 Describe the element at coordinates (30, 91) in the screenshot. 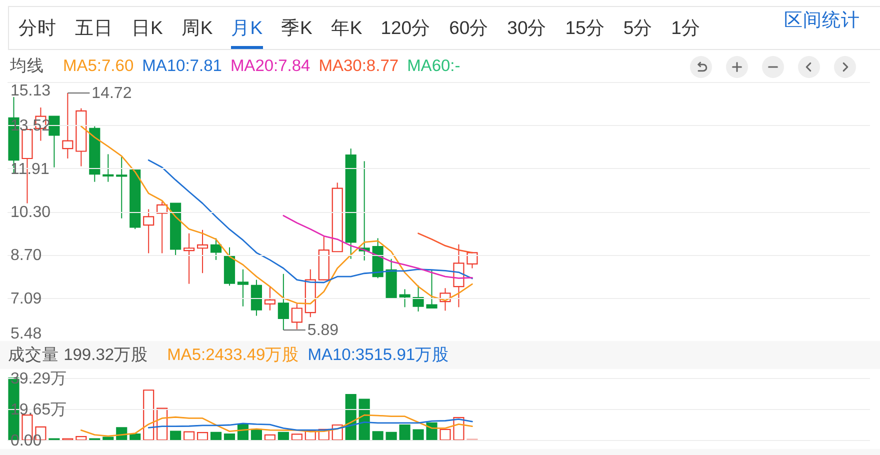

I see `y-tick-label: 15.13` at that location.